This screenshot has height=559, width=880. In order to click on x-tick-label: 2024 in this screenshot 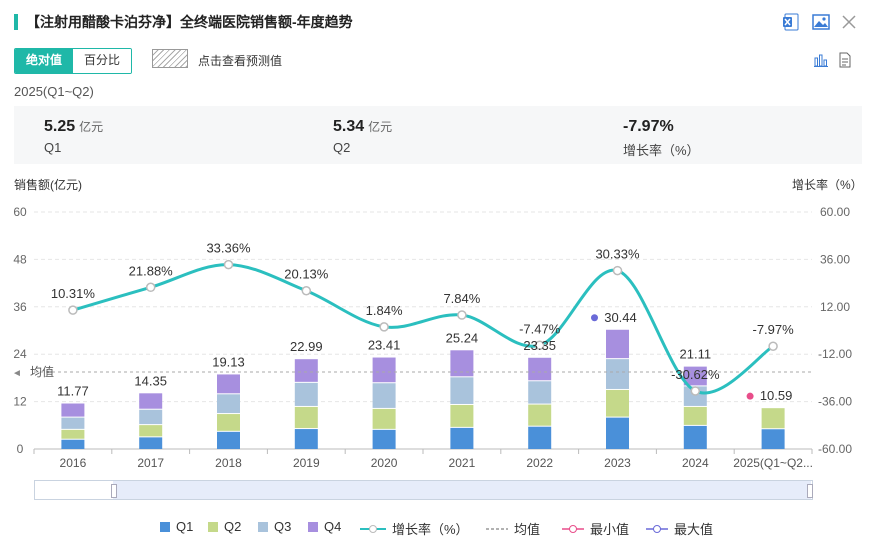, I will do `click(695, 463)`.